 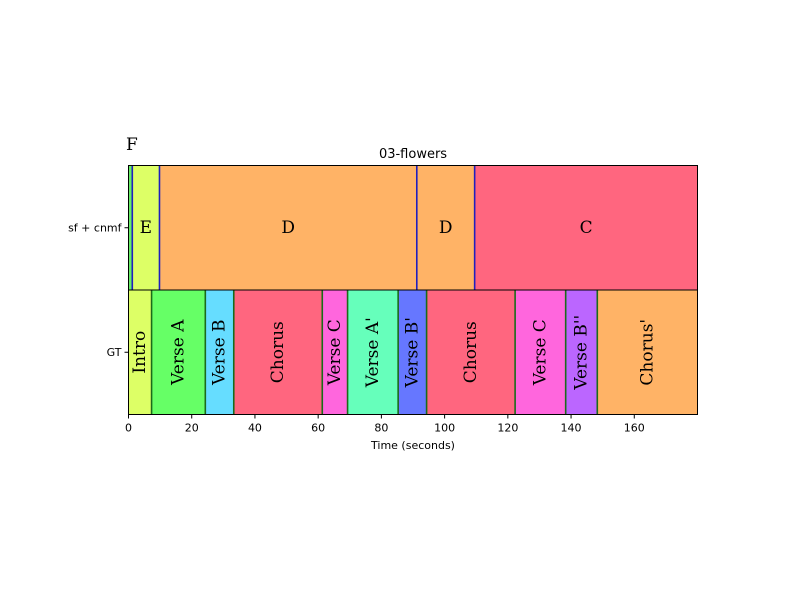 What do you see at coordinates (381, 428) in the screenshot?
I see `x-tick-label: 80` at bounding box center [381, 428].